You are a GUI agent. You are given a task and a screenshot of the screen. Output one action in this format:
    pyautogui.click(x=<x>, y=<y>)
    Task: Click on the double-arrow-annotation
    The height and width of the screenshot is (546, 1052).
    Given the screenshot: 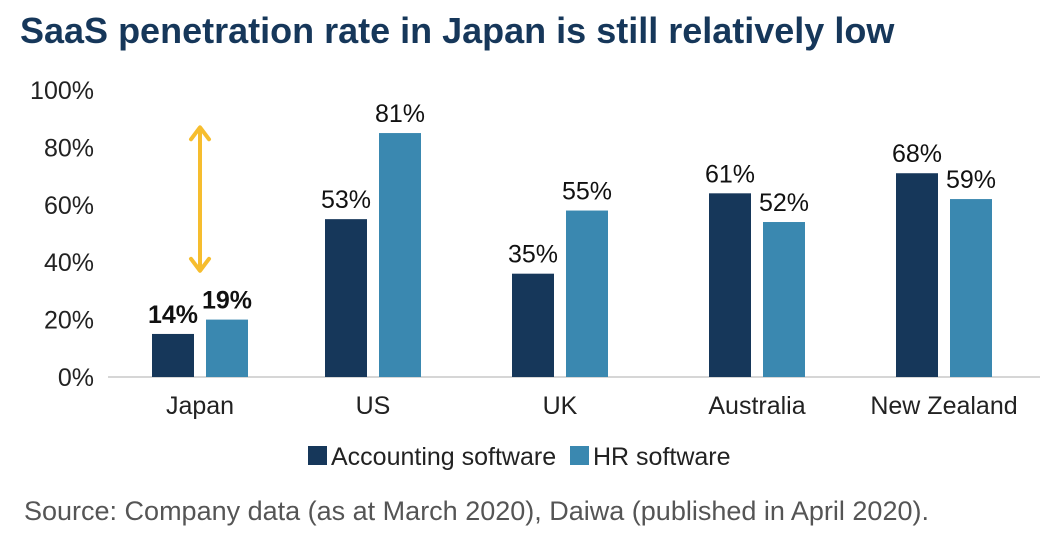 What is the action you would take?
    pyautogui.click(x=200, y=199)
    